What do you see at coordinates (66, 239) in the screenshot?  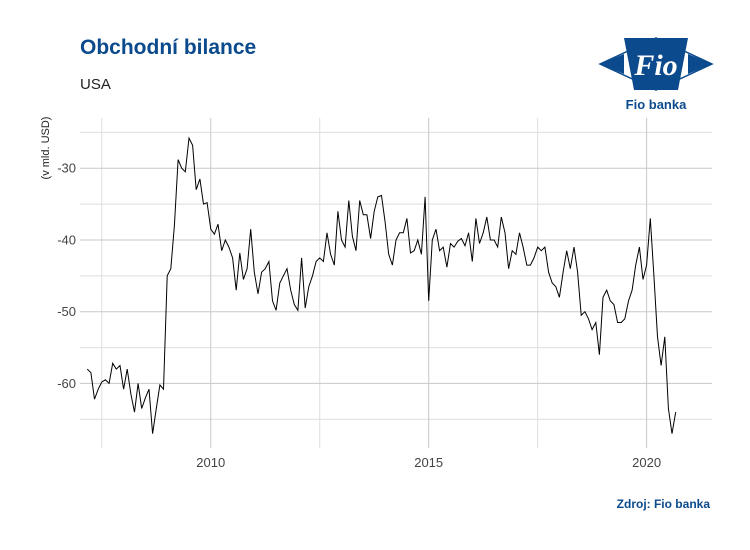 I see `y-tick-label: -40` at bounding box center [66, 239].